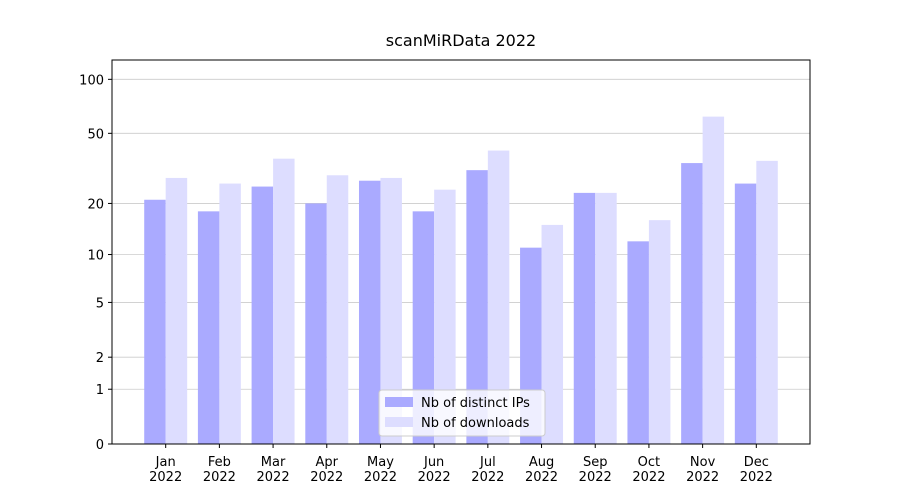 The image size is (900, 504). Describe the element at coordinates (380, 470) in the screenshot. I see `x-tick-label: May 2022` at that location.